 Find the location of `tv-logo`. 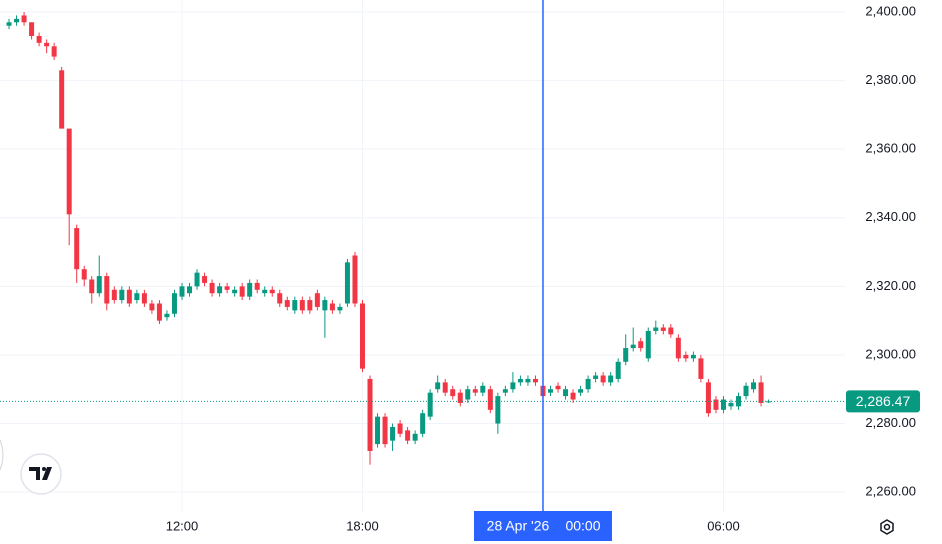

tv-logo is located at coordinates (41, 474).